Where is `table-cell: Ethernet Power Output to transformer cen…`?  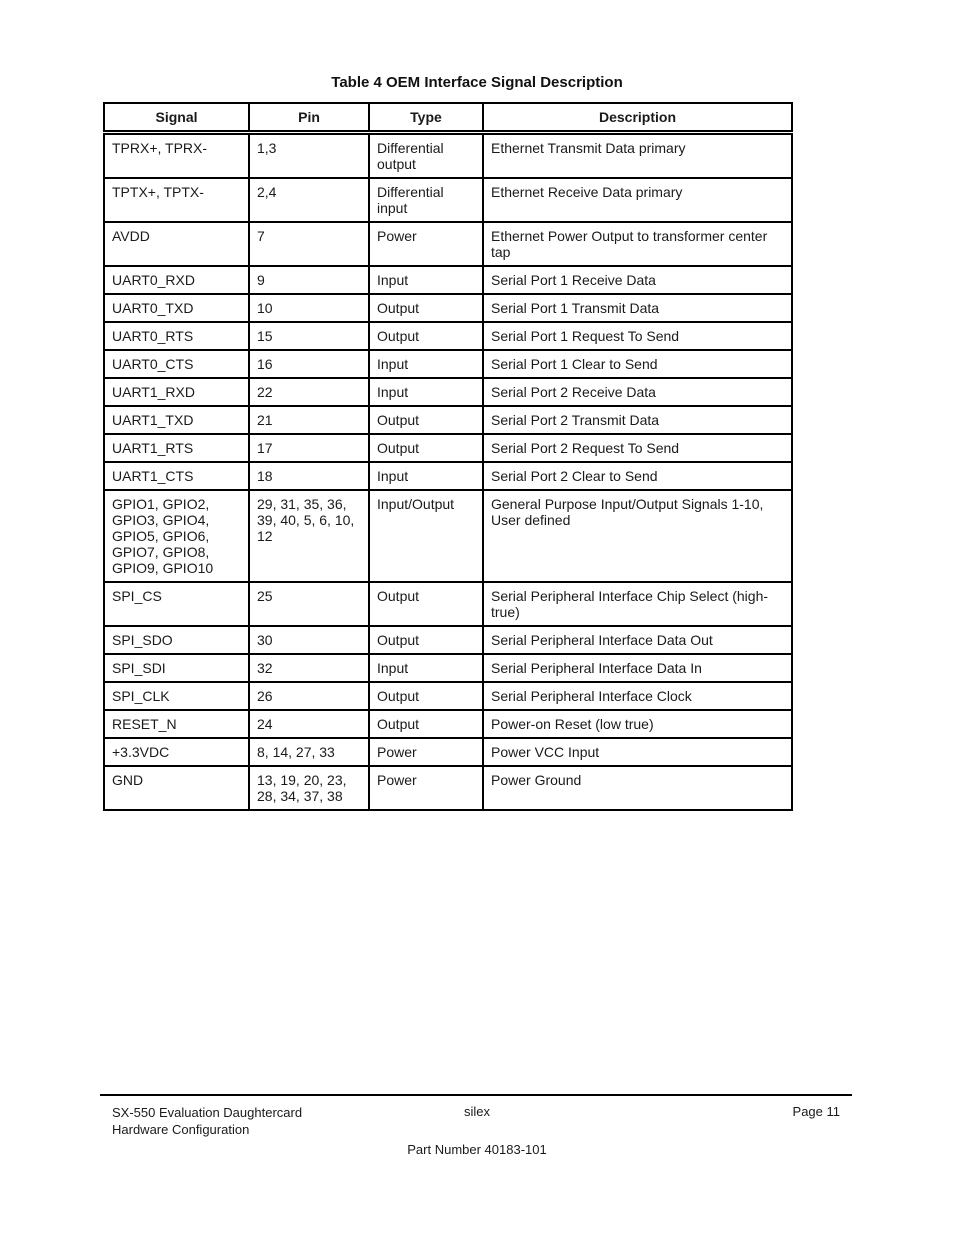 table-cell: Ethernet Power Output to transformer cen… is located at coordinates (637, 244).